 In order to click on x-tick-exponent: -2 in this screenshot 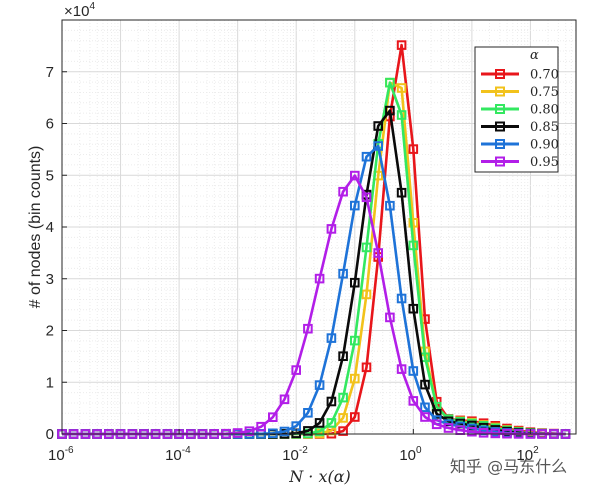, I will do `click(303, 450)`.